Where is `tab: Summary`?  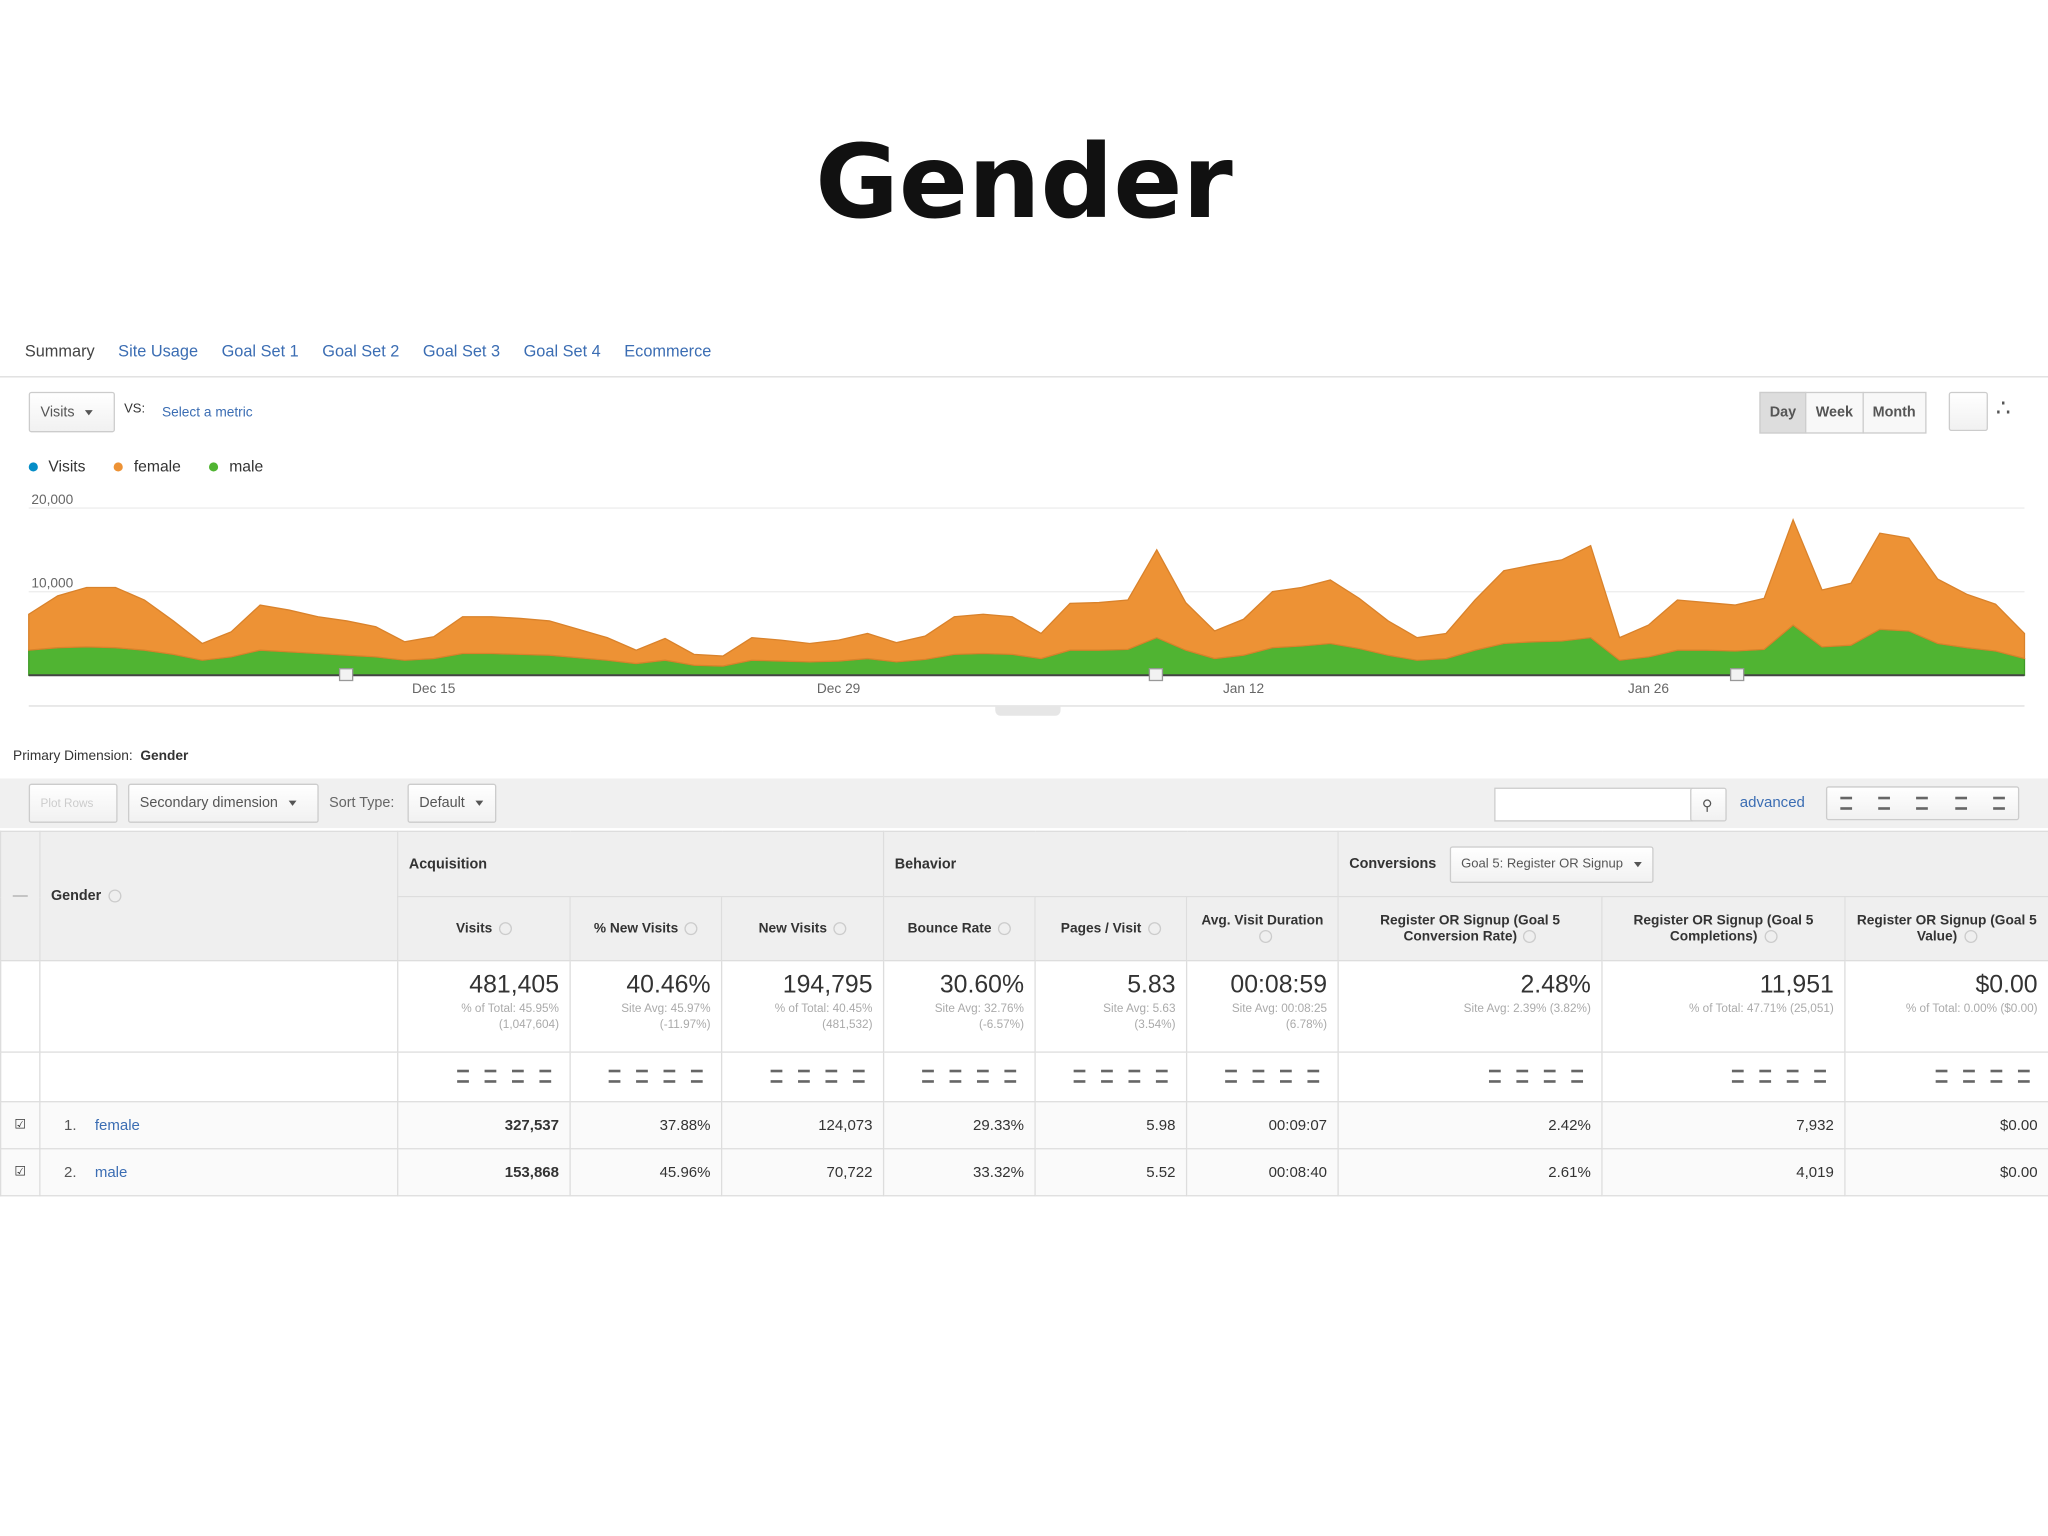
tab: Summary is located at coordinates (59, 351).